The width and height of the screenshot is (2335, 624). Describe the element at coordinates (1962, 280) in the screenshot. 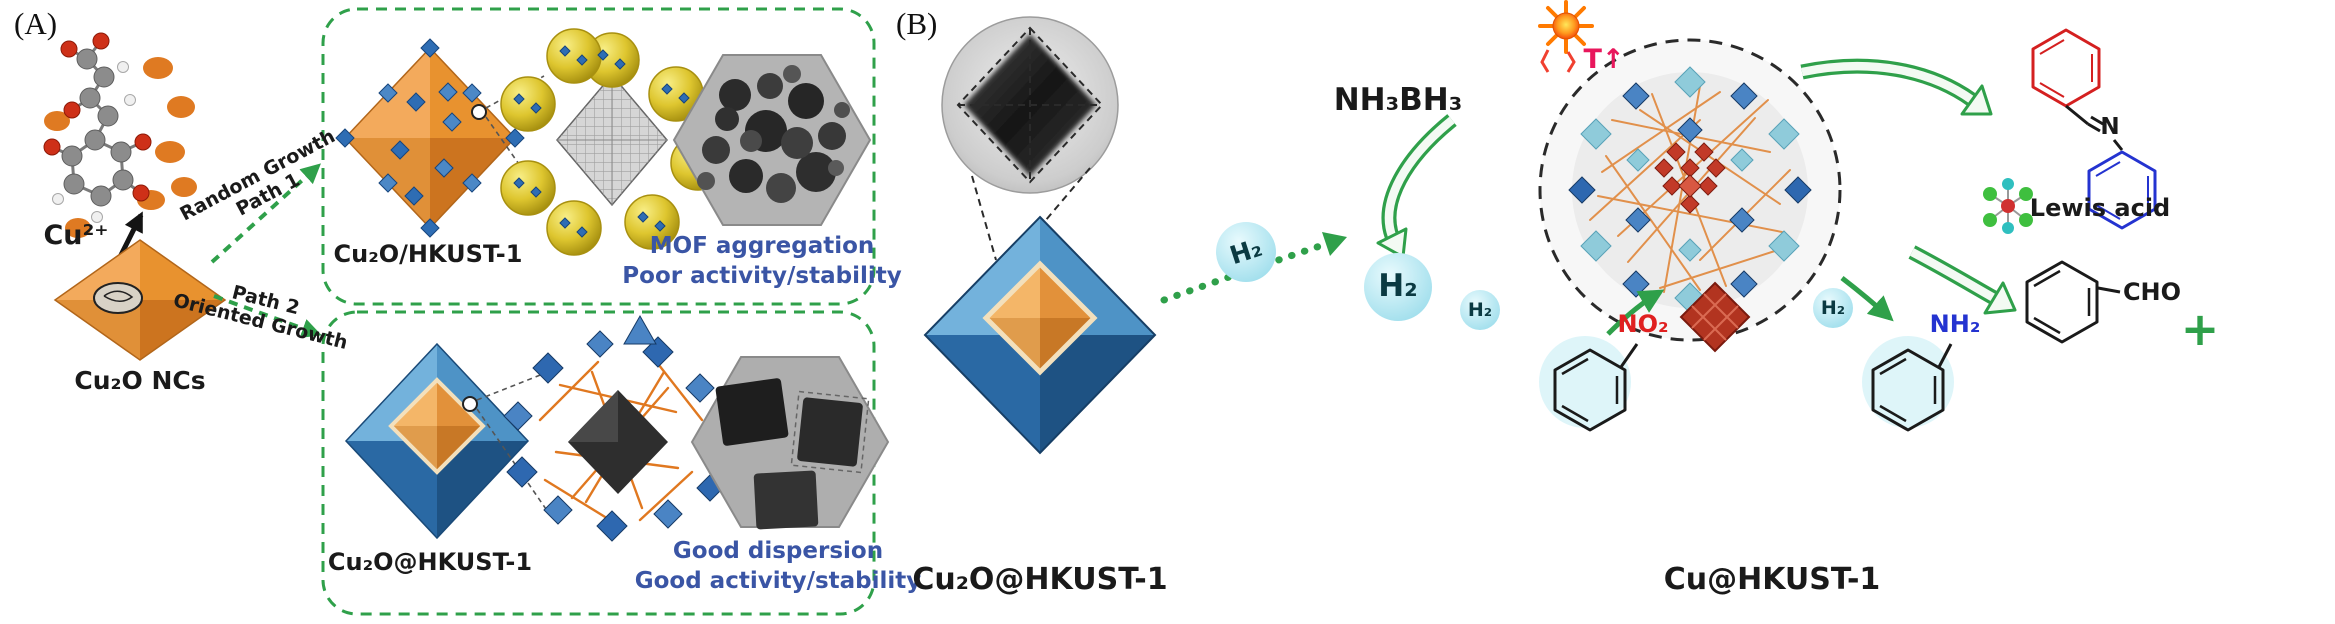

I see `green-arrow-to-benzaldehyde` at that location.